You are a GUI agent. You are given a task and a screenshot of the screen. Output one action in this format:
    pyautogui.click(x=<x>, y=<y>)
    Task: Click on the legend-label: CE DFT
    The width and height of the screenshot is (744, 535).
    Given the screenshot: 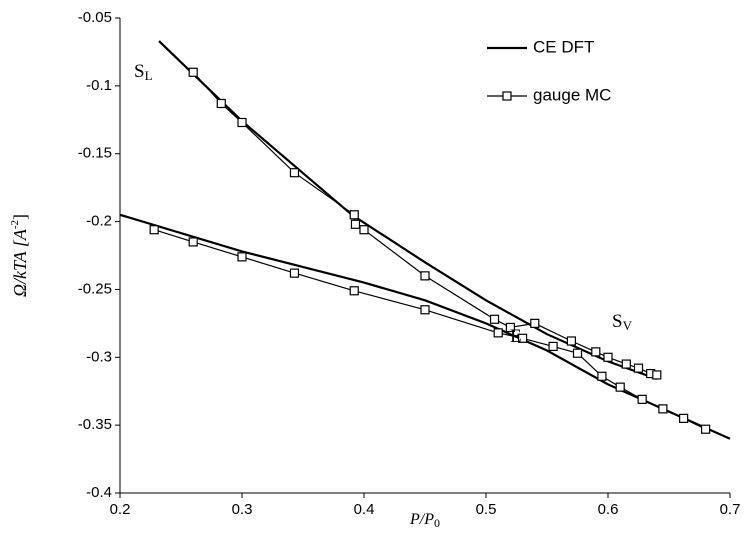 What is the action you would take?
    pyautogui.click(x=563, y=46)
    